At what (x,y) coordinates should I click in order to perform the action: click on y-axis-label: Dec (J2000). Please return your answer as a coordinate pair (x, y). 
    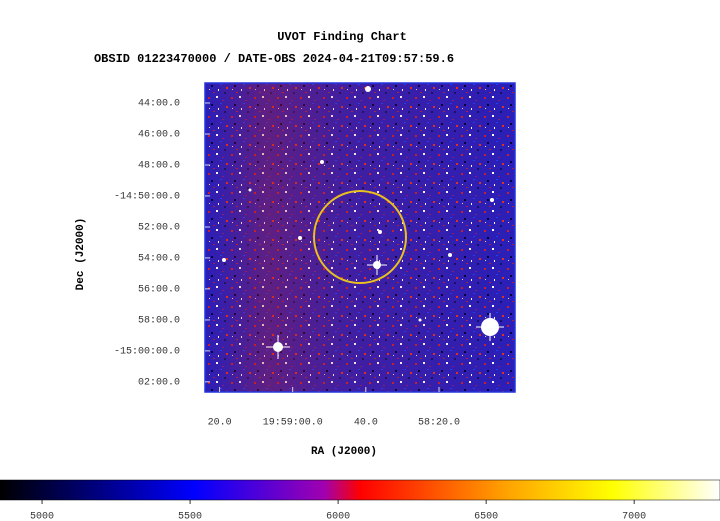
    Looking at the image, I should click on (81, 254).